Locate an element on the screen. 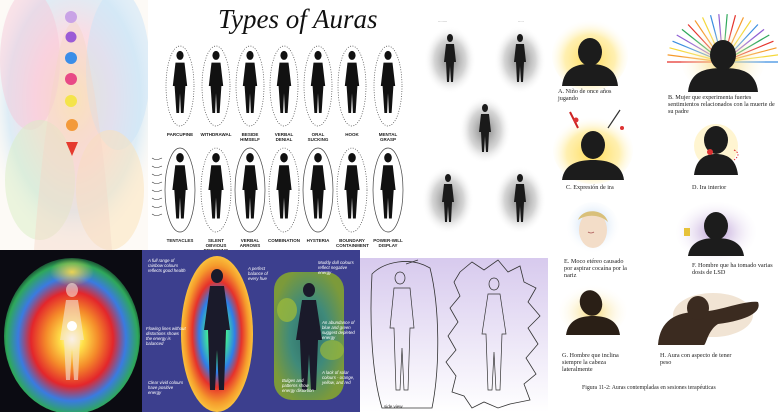 This screenshot has width=778, height=412. note-clear-vivid: Clear vivid colours have positive energy is located at coordinates (166, 387).